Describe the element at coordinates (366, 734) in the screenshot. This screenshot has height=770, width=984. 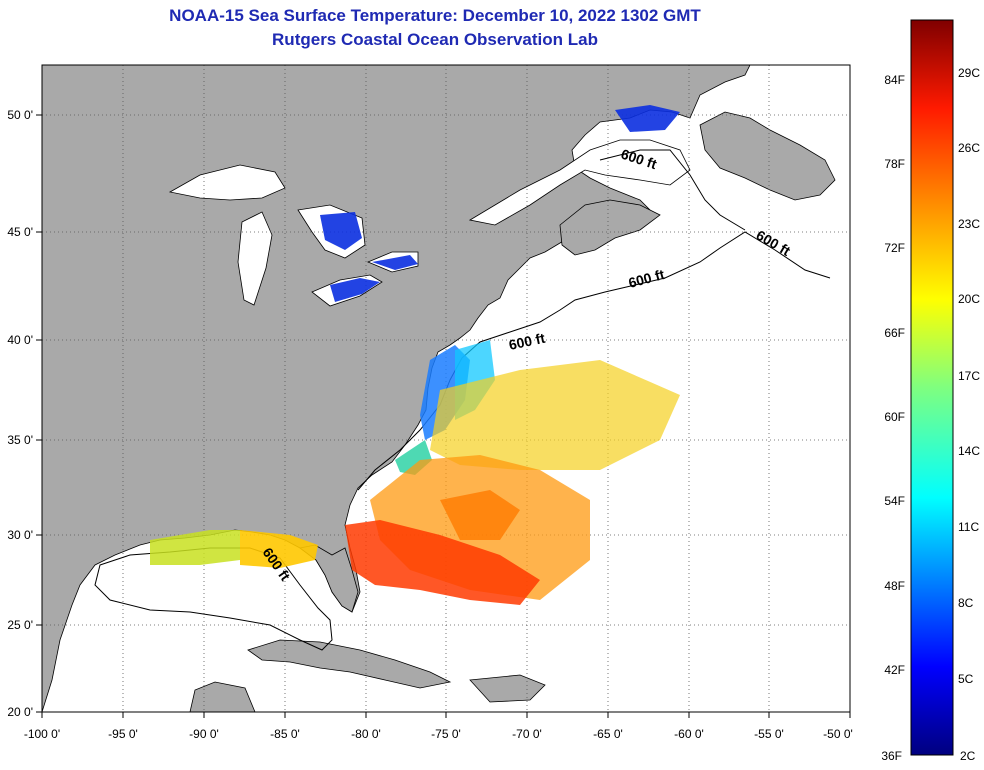
I see `lon-tick-label: -80 0'` at that location.